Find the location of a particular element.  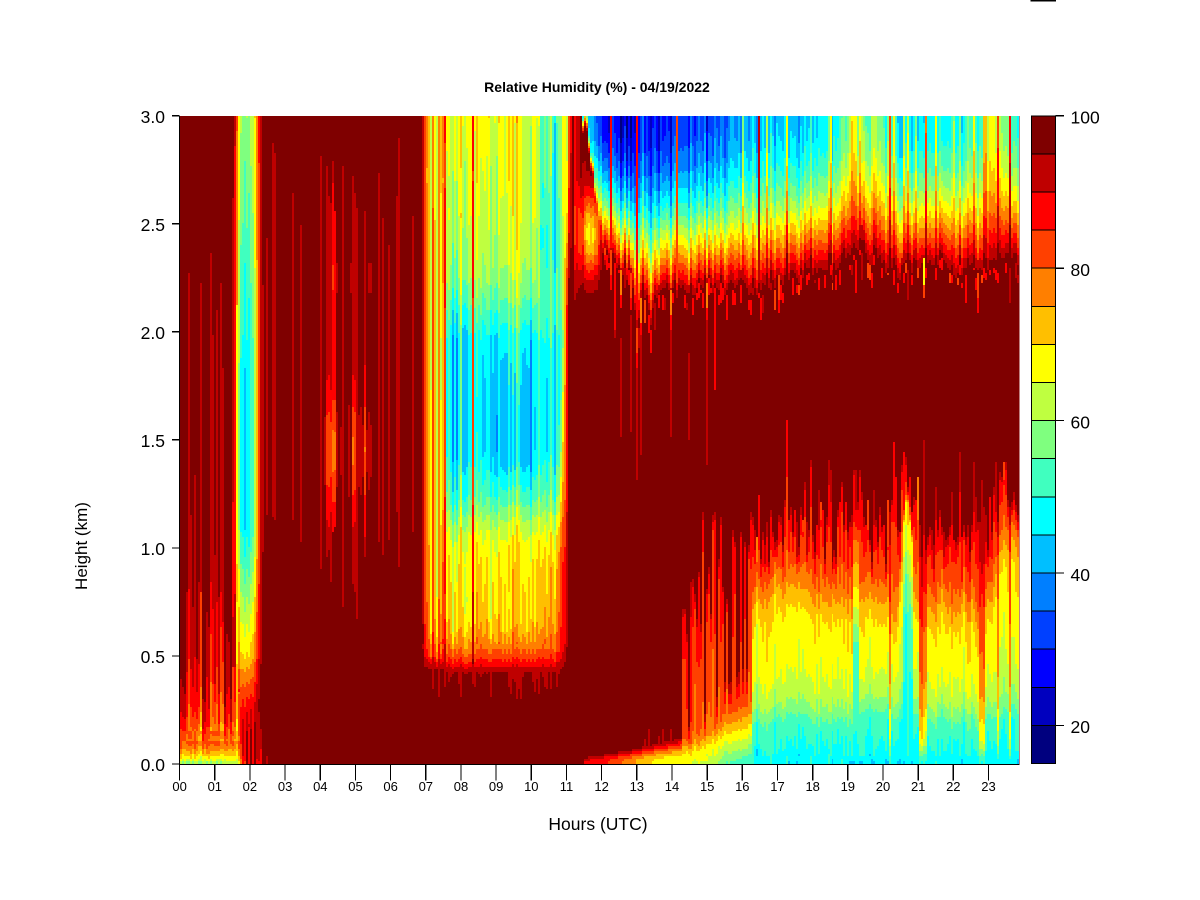

svg-text: 2.5 is located at coordinates (153, 225).